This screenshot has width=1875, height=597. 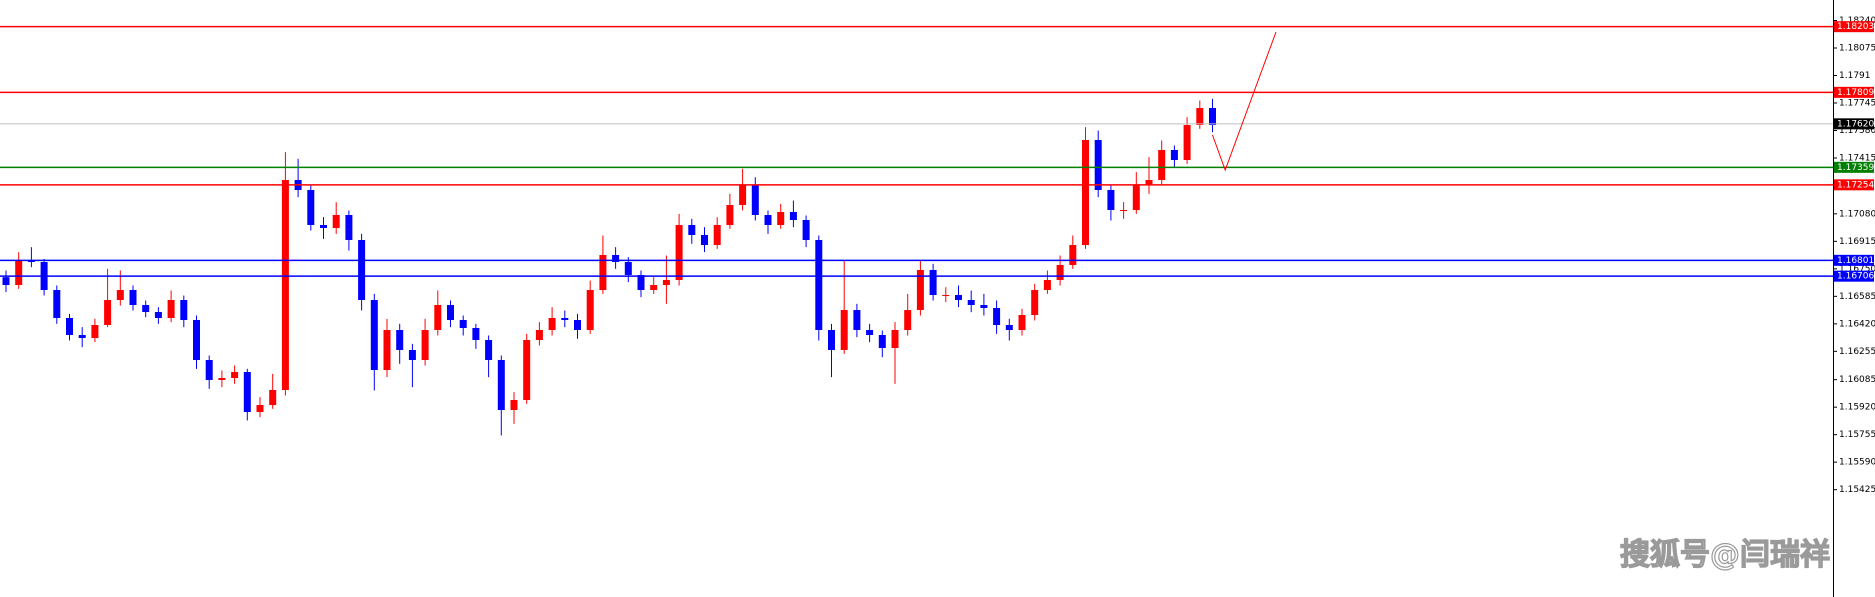 What do you see at coordinates (1725, 555) in the screenshot?
I see `watermark: 搜狐号@闫瑞祥` at bounding box center [1725, 555].